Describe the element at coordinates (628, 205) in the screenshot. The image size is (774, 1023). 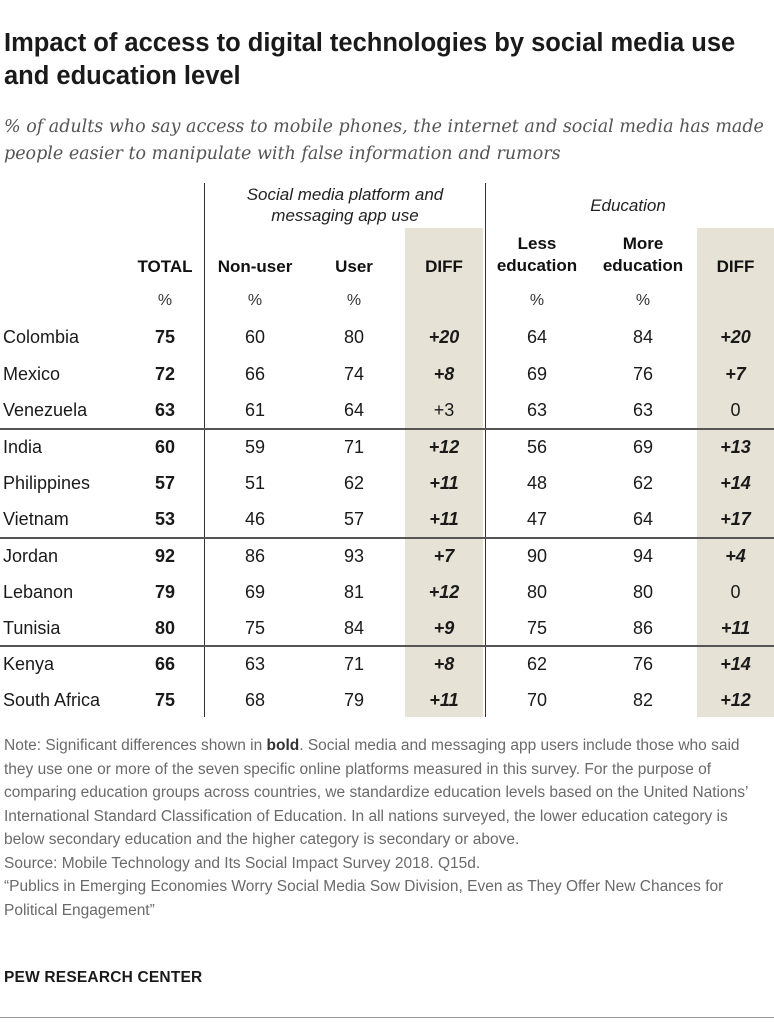
I see `group-header-education: Education` at that location.